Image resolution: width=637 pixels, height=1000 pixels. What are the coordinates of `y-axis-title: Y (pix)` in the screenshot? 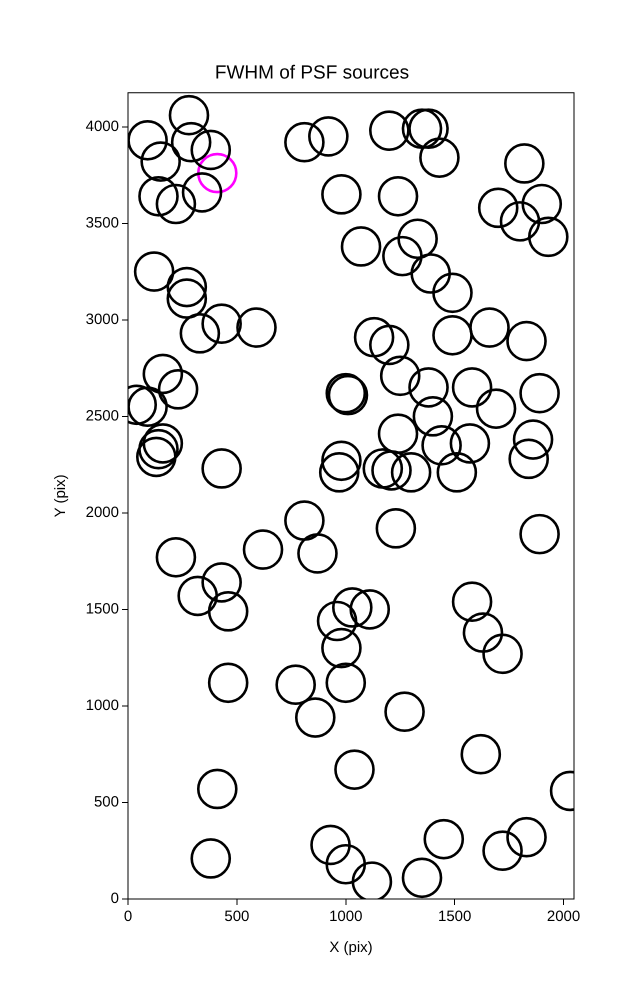 It's located at (61, 496).